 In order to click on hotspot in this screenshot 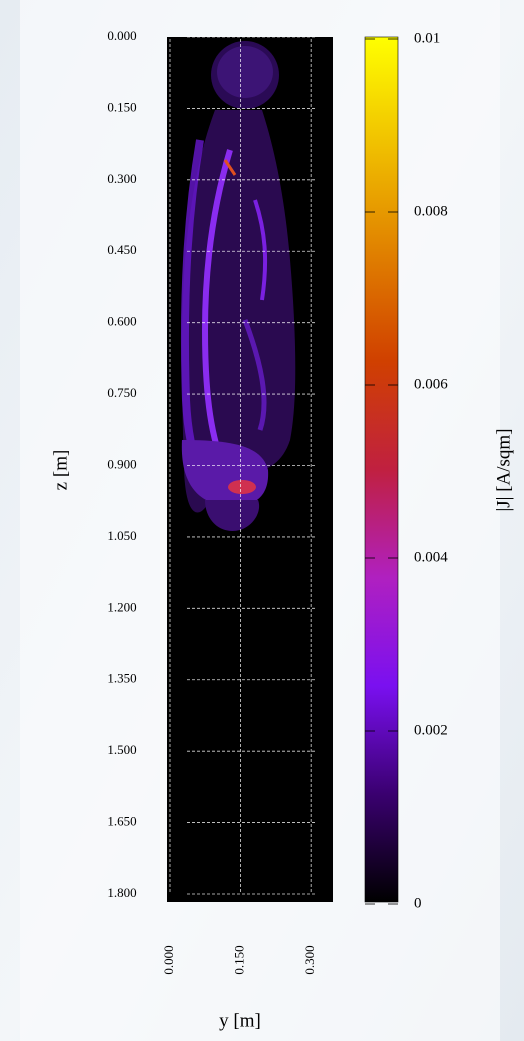, I will do `click(230, 167)`.